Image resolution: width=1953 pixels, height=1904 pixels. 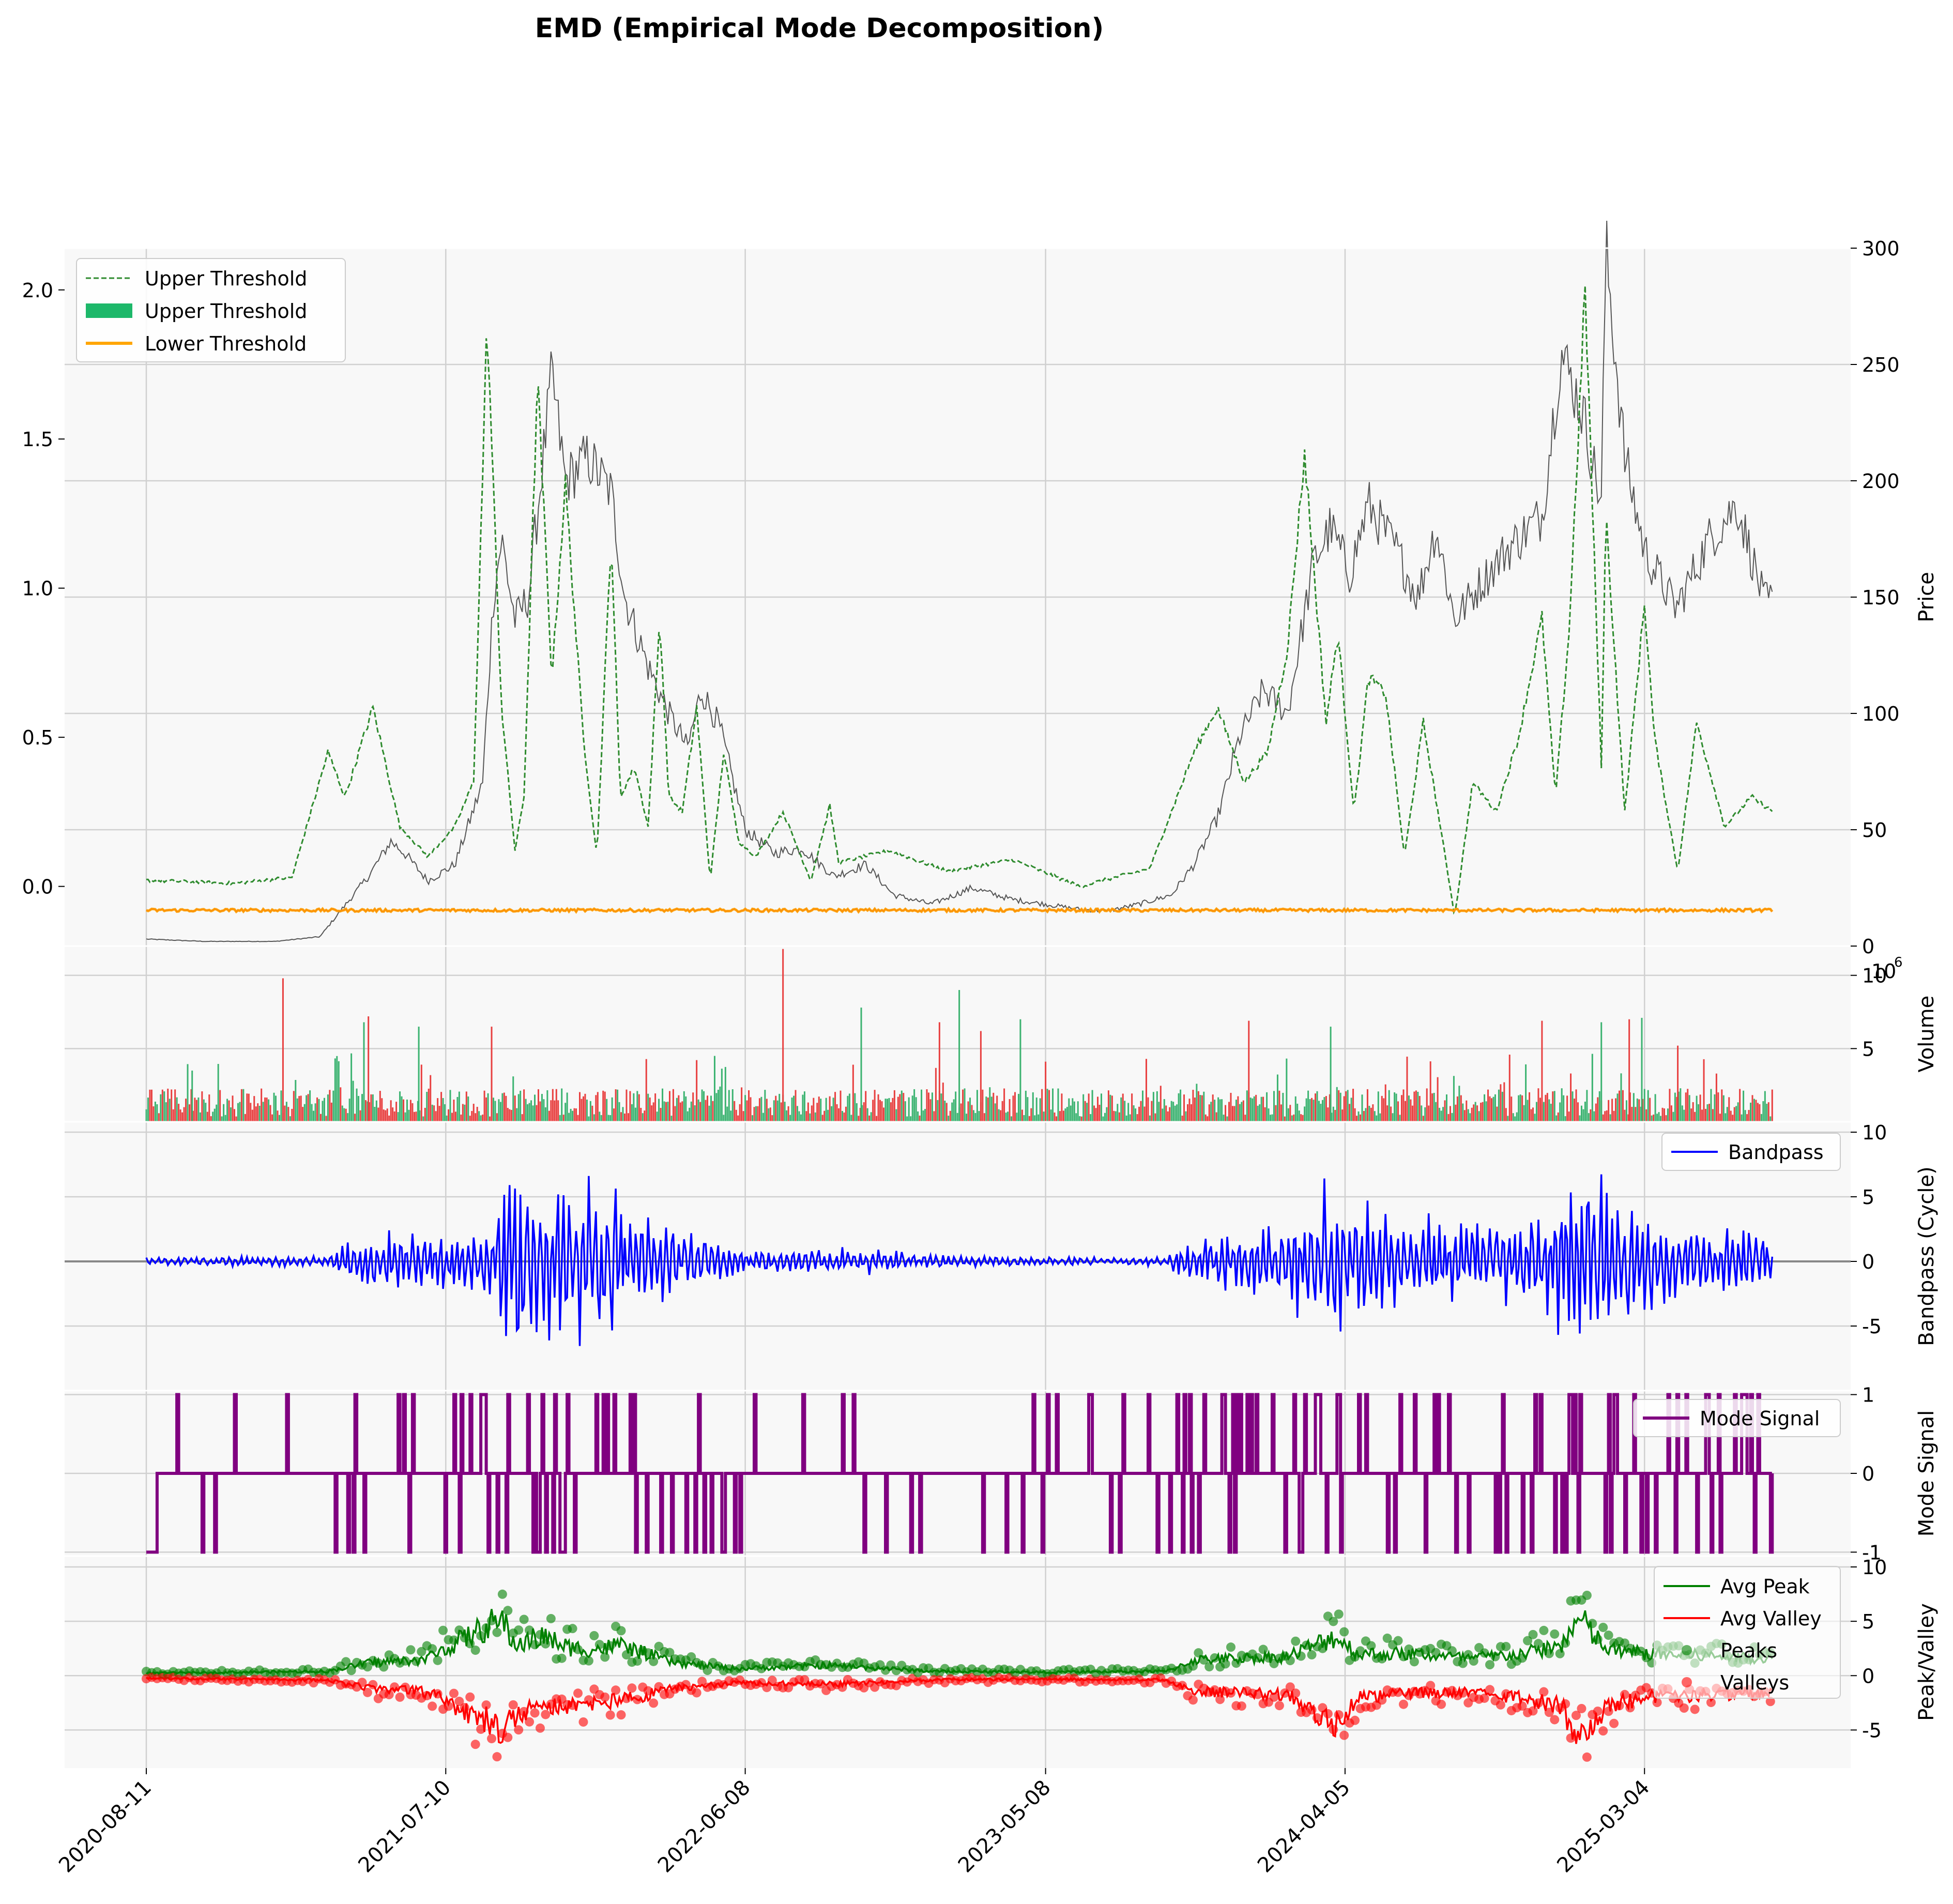 What do you see at coordinates (37, 290) in the screenshot?
I see `y-left-tick-label: 2.0` at bounding box center [37, 290].